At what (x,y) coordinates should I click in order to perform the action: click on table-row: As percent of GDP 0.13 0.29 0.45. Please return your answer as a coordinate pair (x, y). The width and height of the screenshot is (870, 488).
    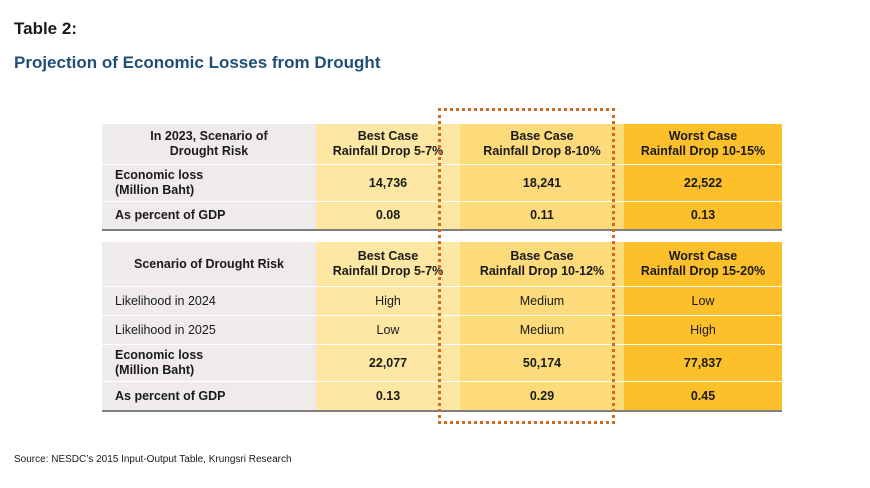
    Looking at the image, I should click on (442, 396).